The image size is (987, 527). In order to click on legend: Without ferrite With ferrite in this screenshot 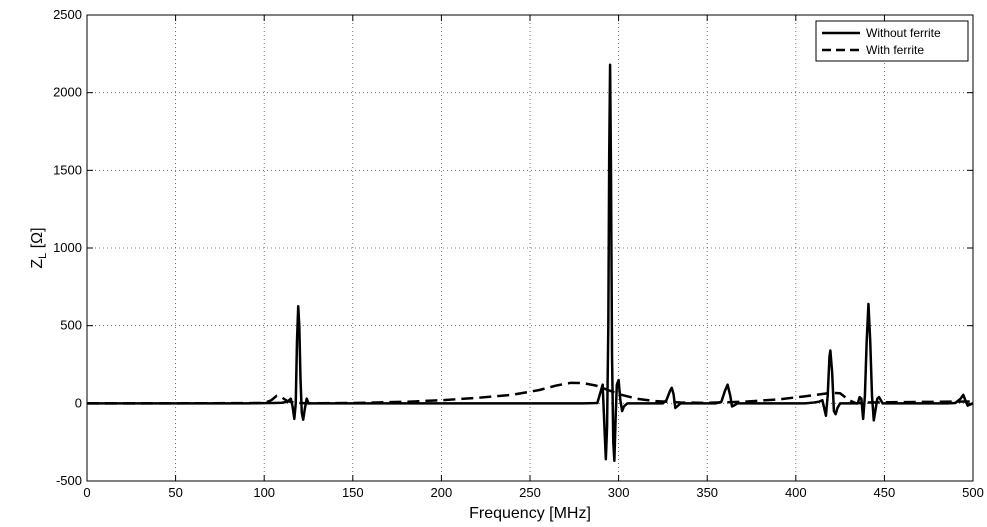, I will do `click(892, 41)`.